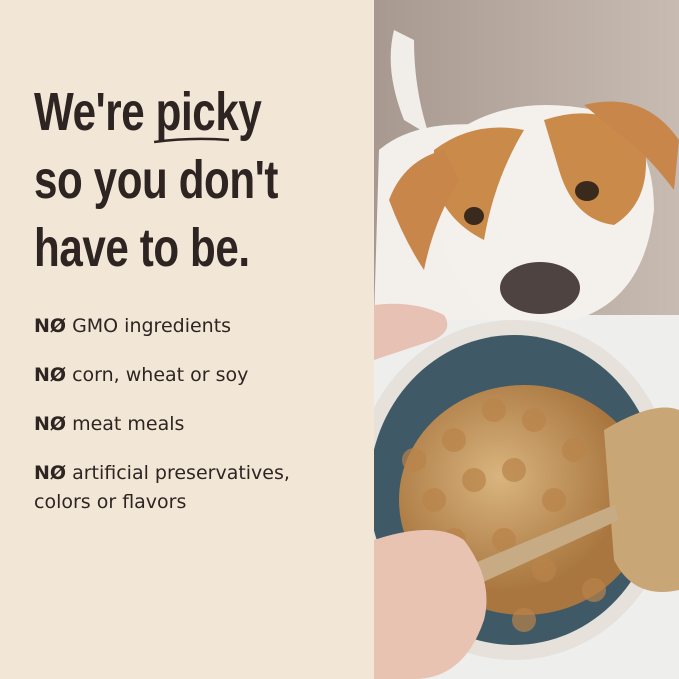 The image size is (679, 679). I want to click on dog-patch-right, so click(595, 169).